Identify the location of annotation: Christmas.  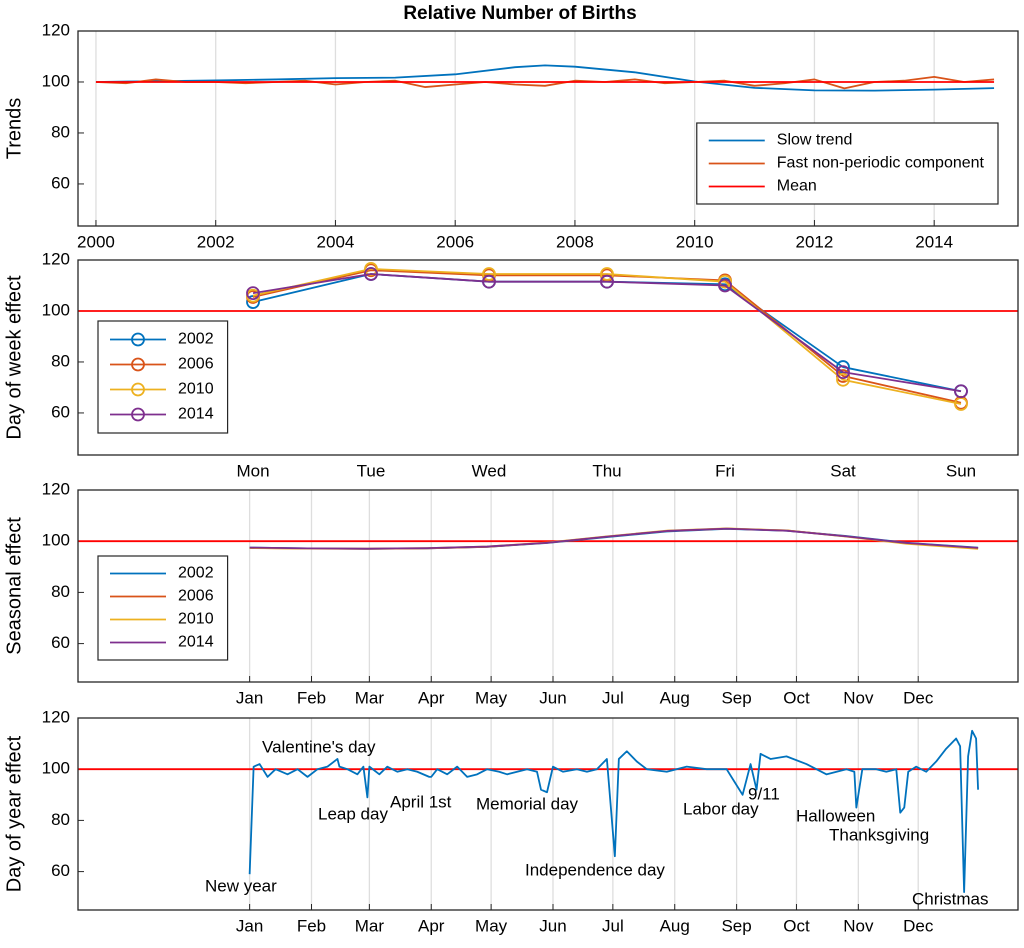
(950, 898).